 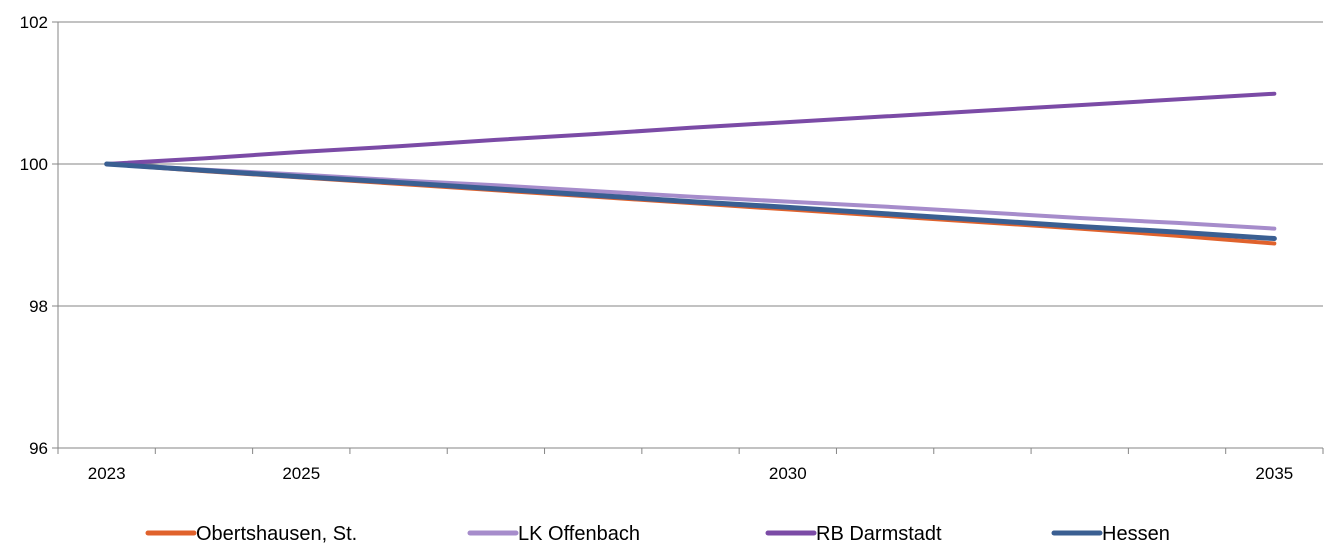 What do you see at coordinates (1136, 534) in the screenshot?
I see `legend-label: Hessen` at bounding box center [1136, 534].